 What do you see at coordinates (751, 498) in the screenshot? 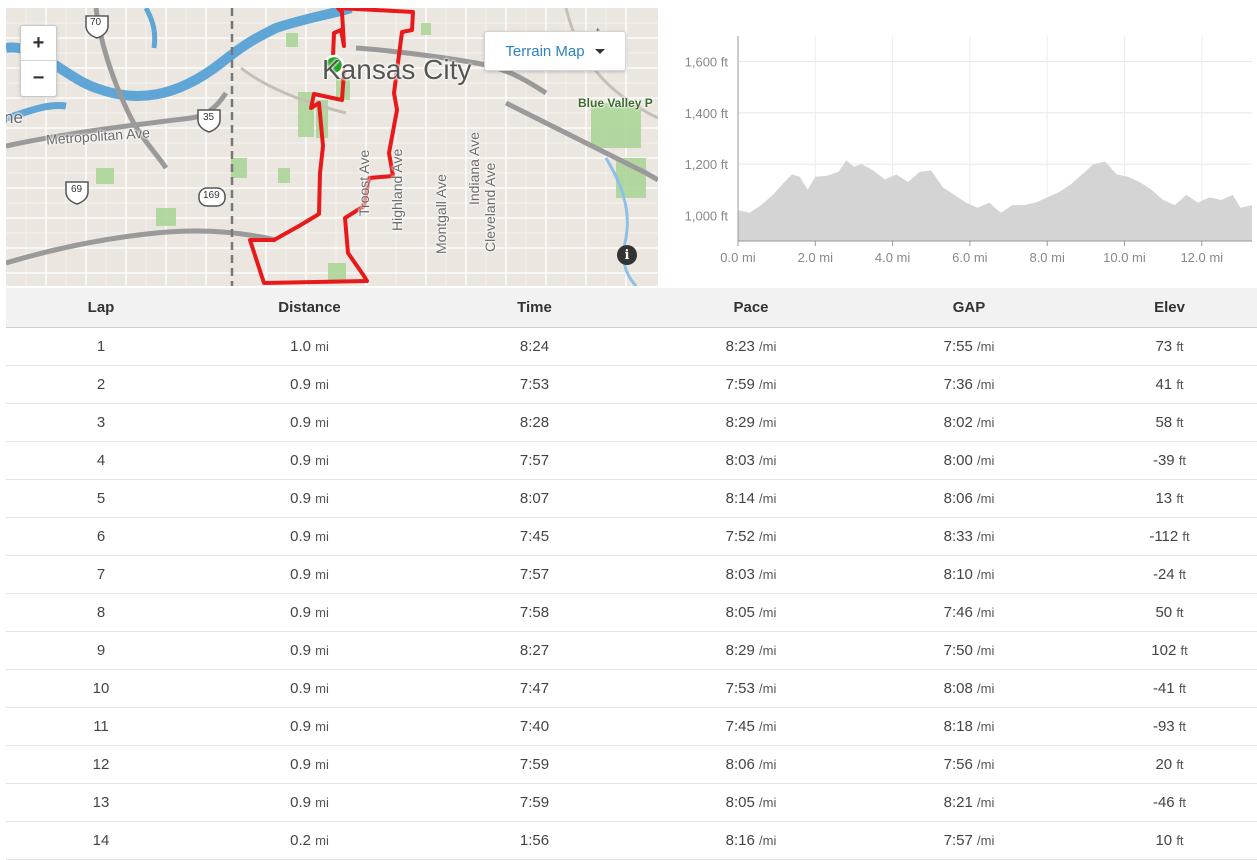
I see `pace-cell: 8:14 /mi` at bounding box center [751, 498].